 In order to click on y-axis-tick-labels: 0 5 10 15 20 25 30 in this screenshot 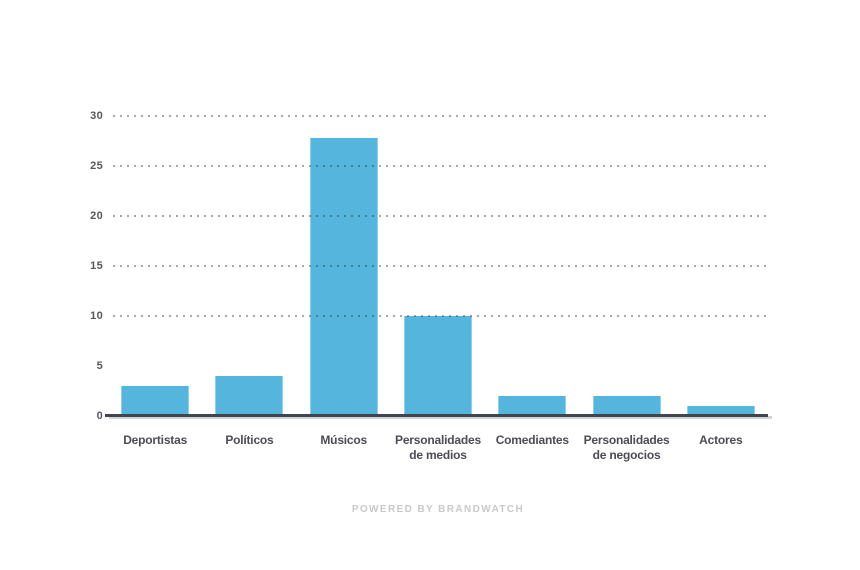, I will do `click(51, 285)`.